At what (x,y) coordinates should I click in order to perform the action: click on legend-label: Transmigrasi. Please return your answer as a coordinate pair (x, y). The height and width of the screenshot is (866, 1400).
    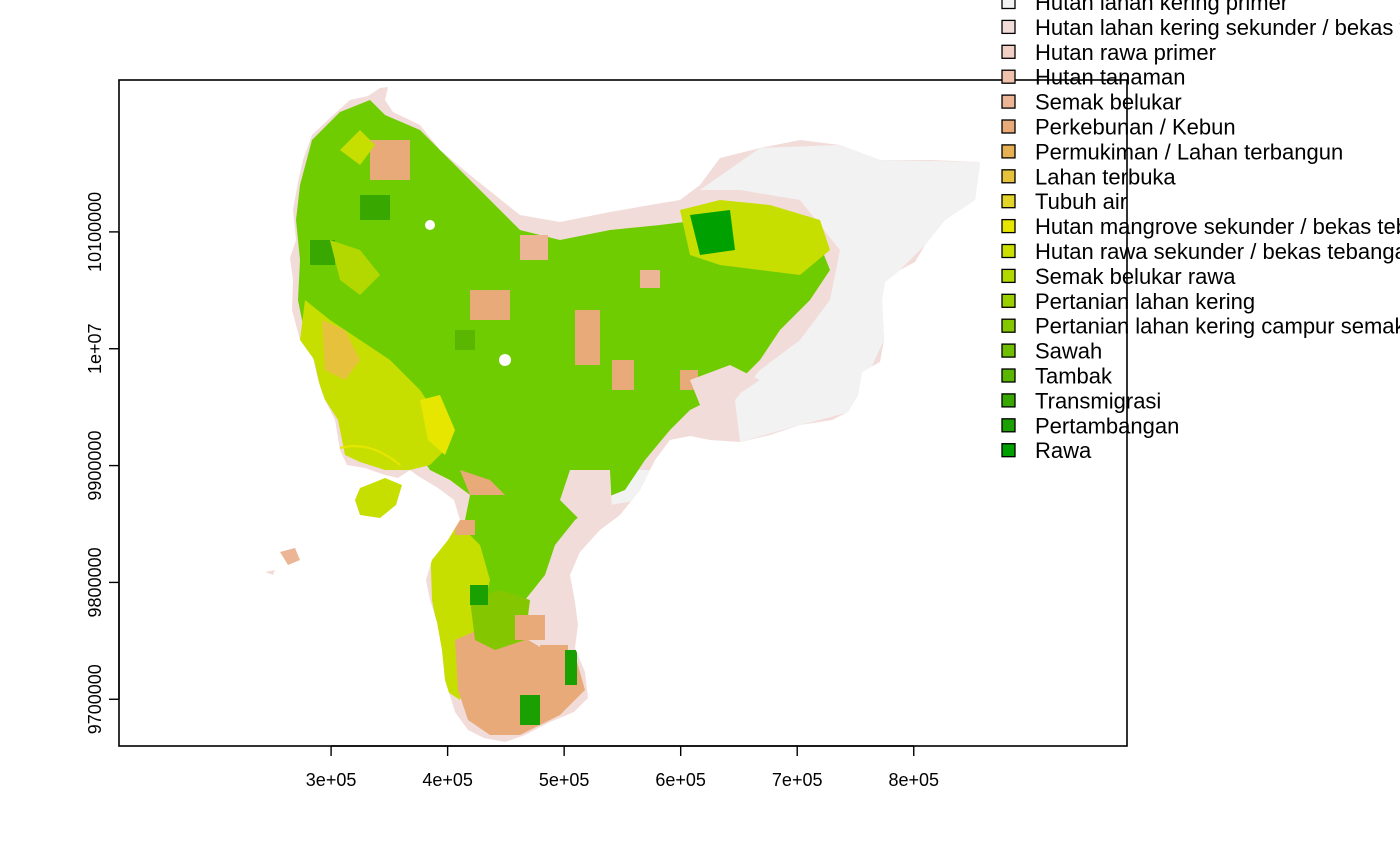
    Looking at the image, I should click on (1098, 400).